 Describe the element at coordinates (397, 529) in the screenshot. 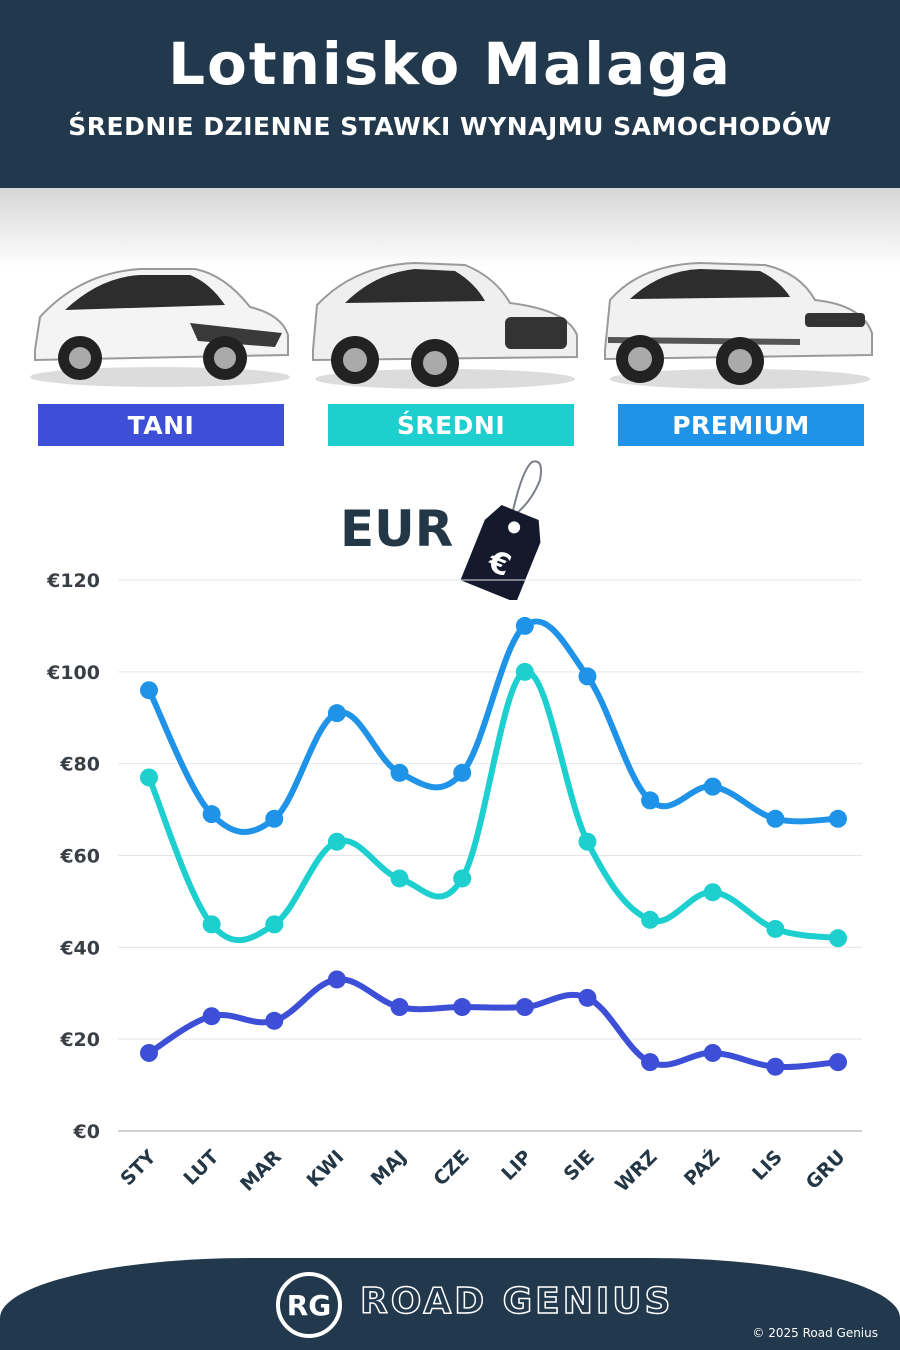

I see `currency-label: EUR` at that location.